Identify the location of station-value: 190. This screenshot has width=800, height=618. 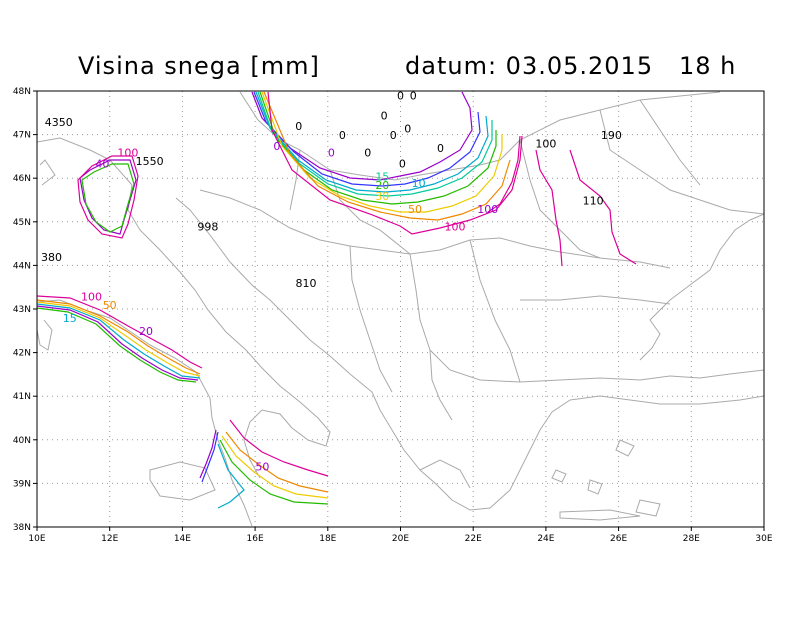
(611, 135).